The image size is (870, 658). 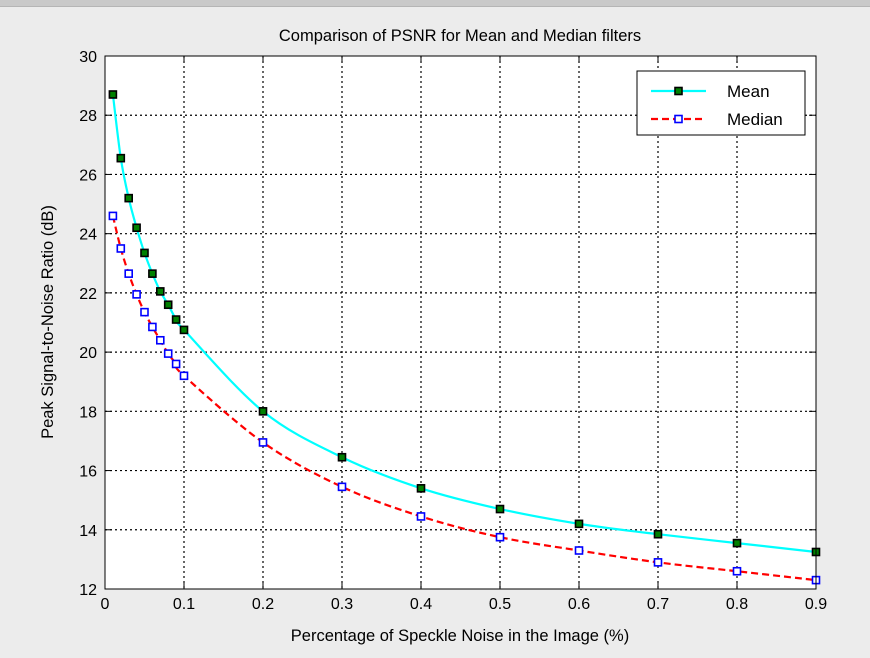 I want to click on x-tick-label: 0.1, so click(x=184, y=604).